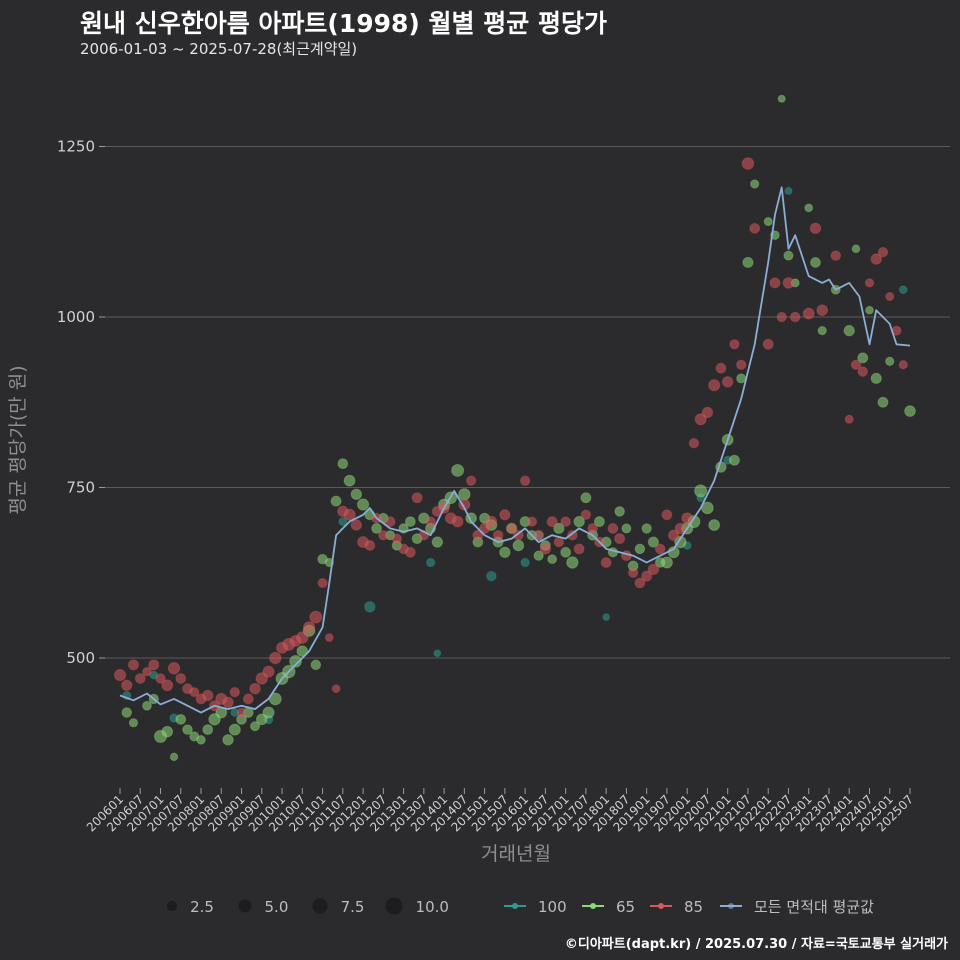  I want to click on legend-size-label: 10.0, so click(432, 907).